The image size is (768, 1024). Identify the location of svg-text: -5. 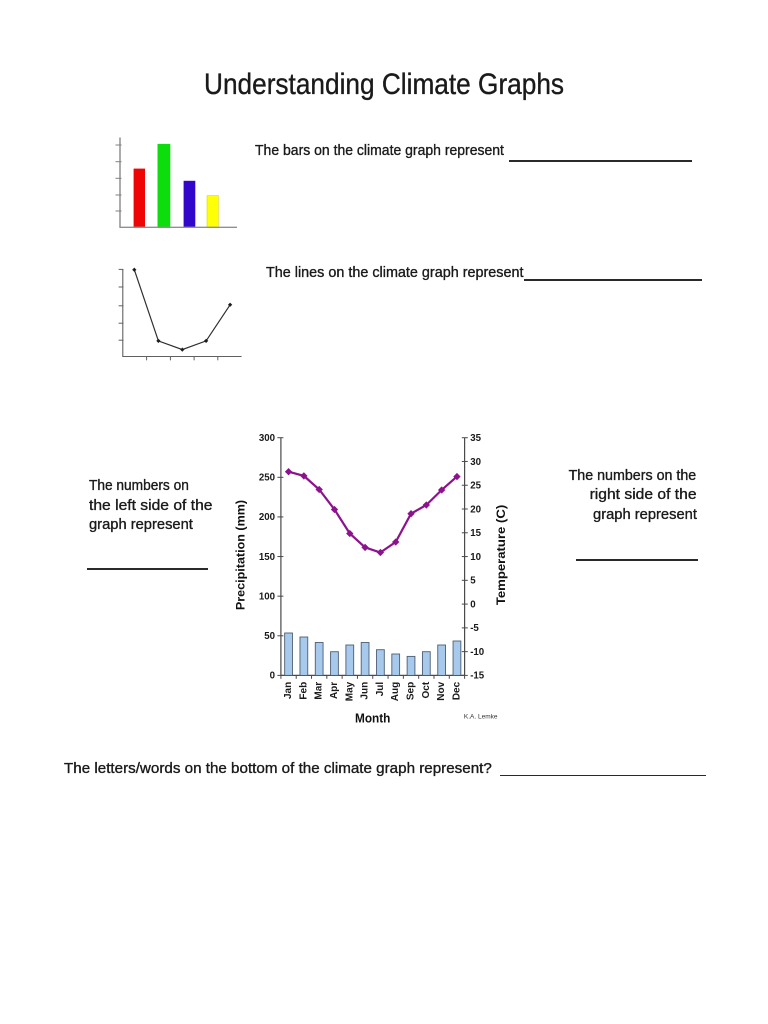
(474, 628).